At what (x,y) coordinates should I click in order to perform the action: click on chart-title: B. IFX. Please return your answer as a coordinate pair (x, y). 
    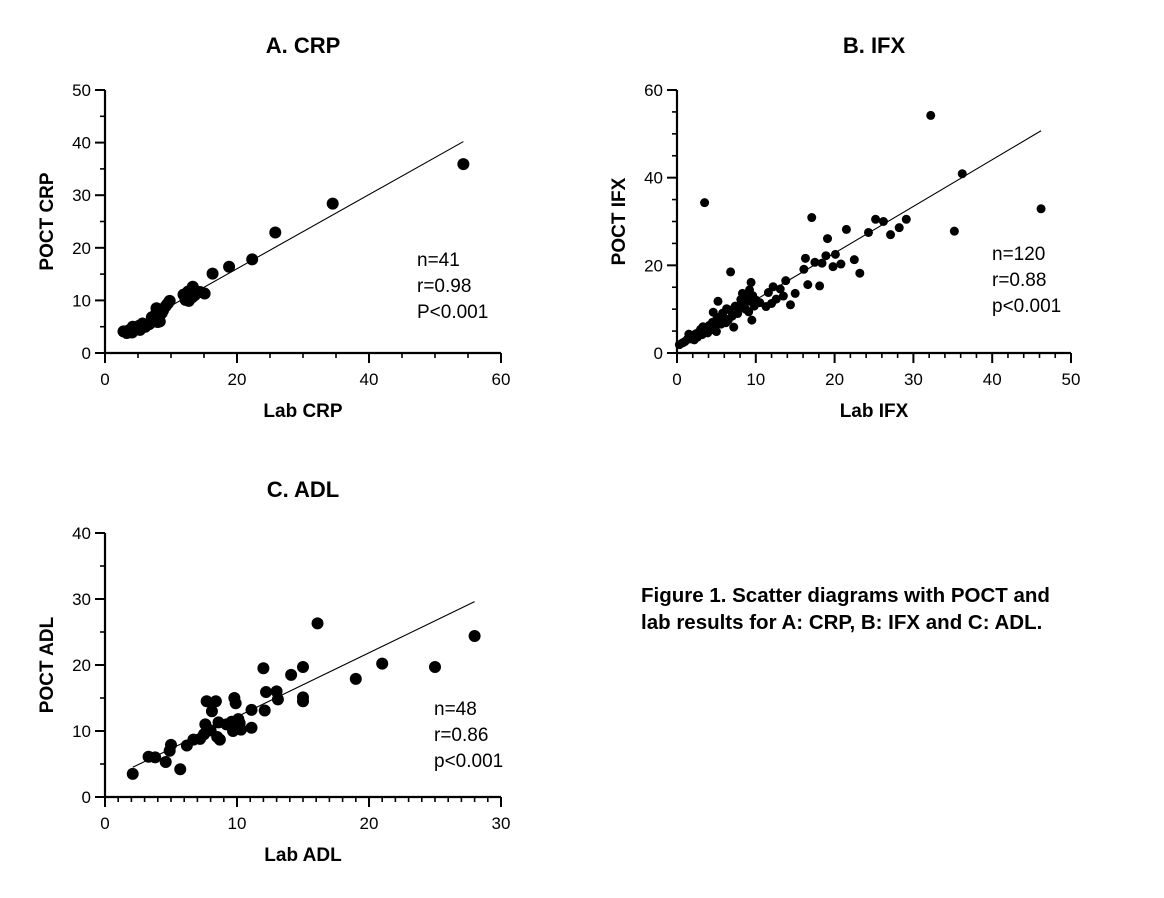
    Looking at the image, I should click on (874, 45).